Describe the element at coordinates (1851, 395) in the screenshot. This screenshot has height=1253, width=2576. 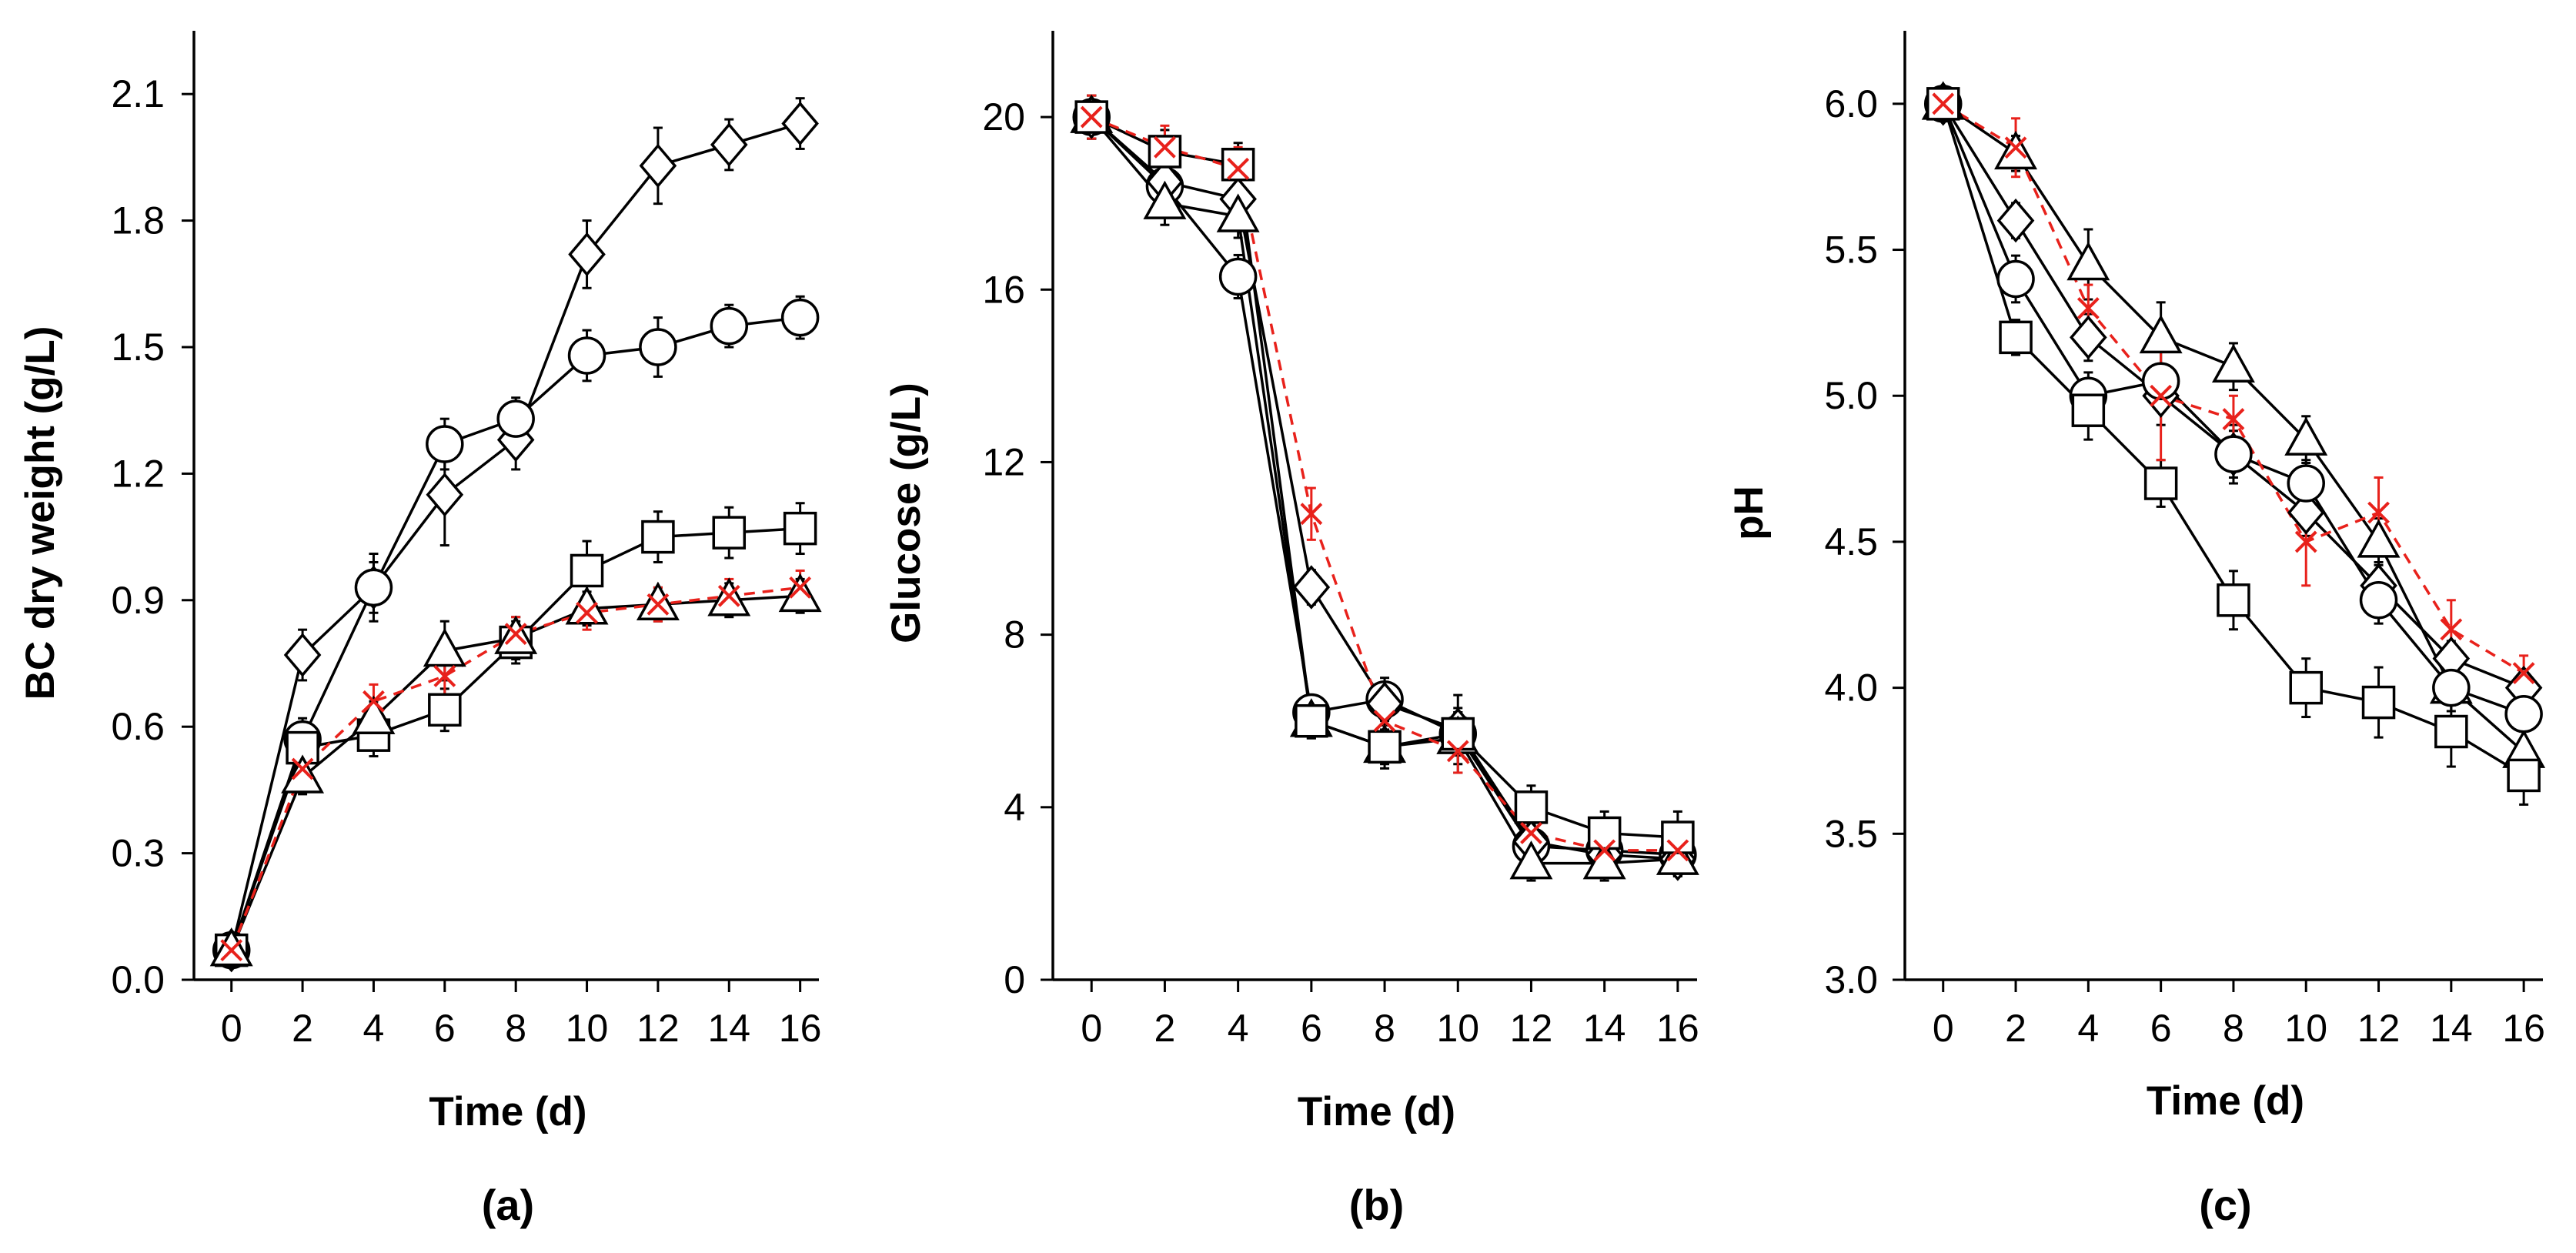
I see `y-tick-label: 5.0` at that location.